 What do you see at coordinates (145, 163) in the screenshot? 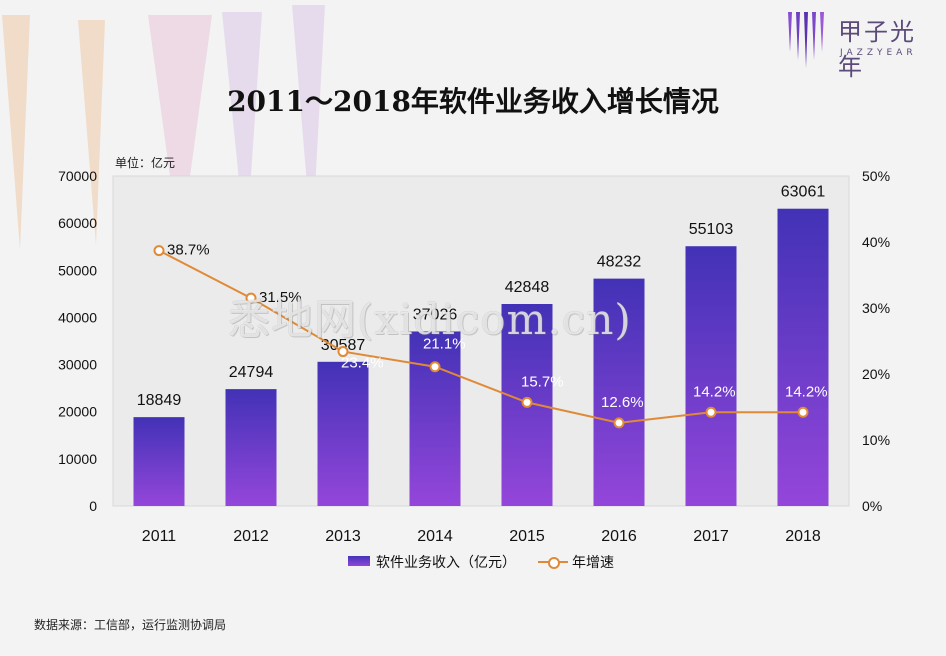
I see `unit-label: 单位：亿元` at bounding box center [145, 163].